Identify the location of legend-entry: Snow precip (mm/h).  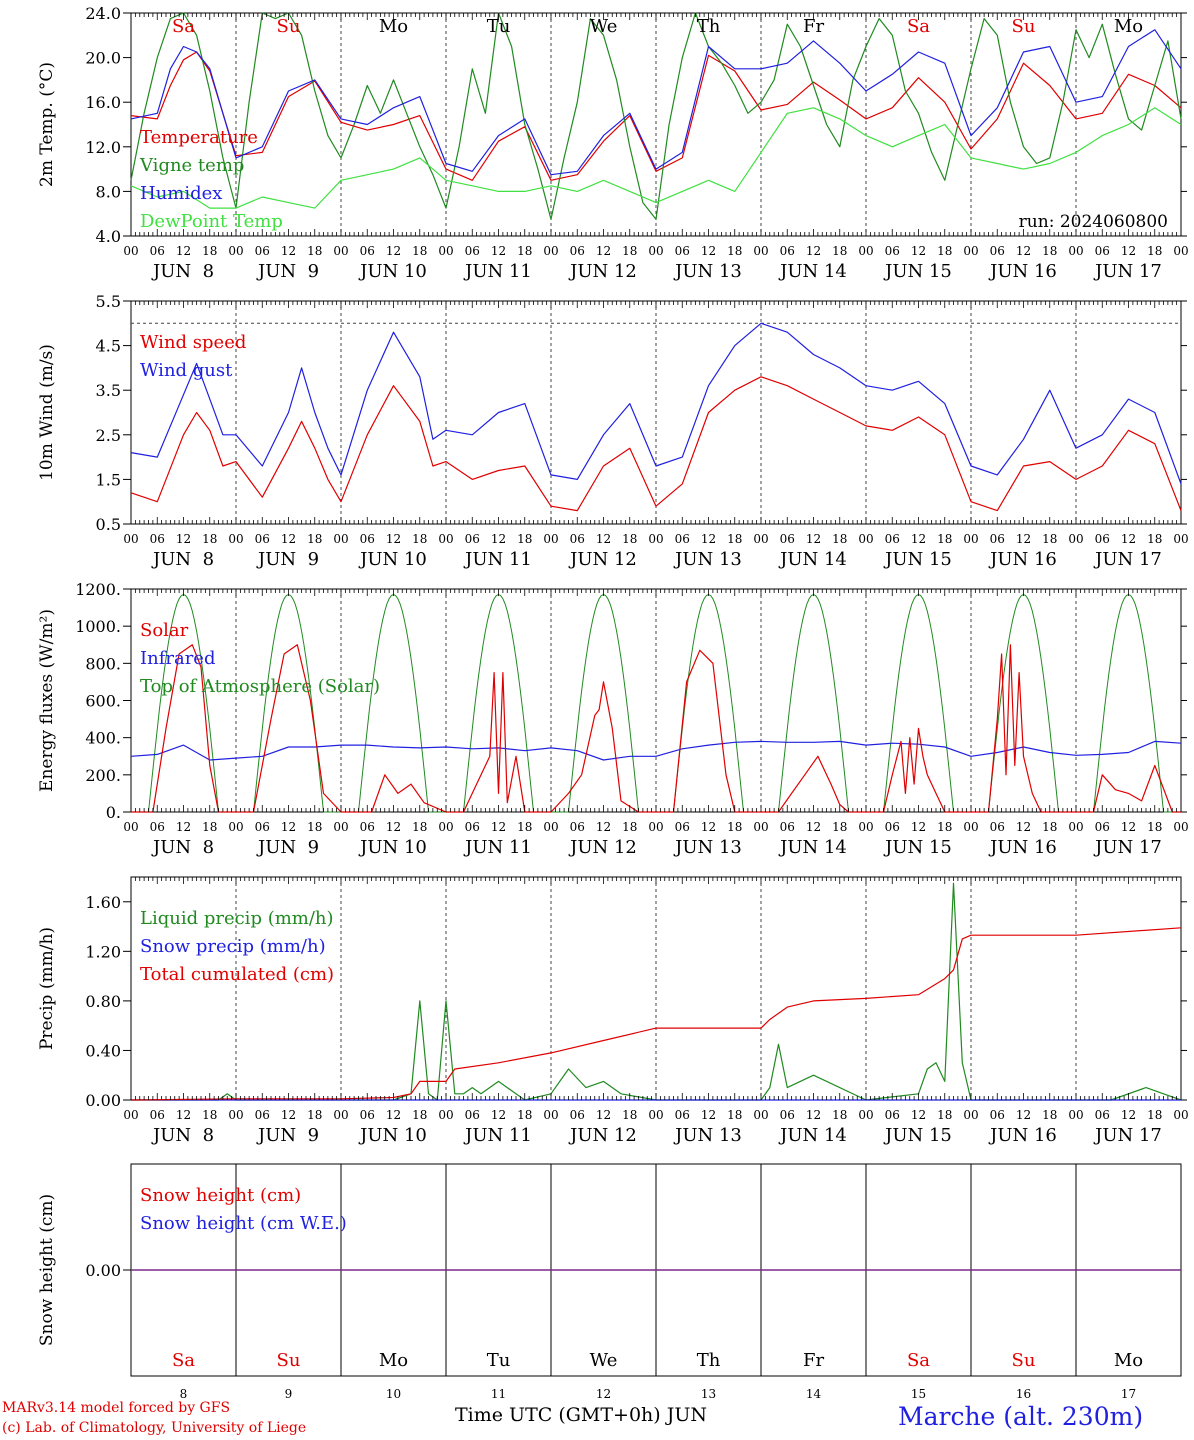
(233, 946).